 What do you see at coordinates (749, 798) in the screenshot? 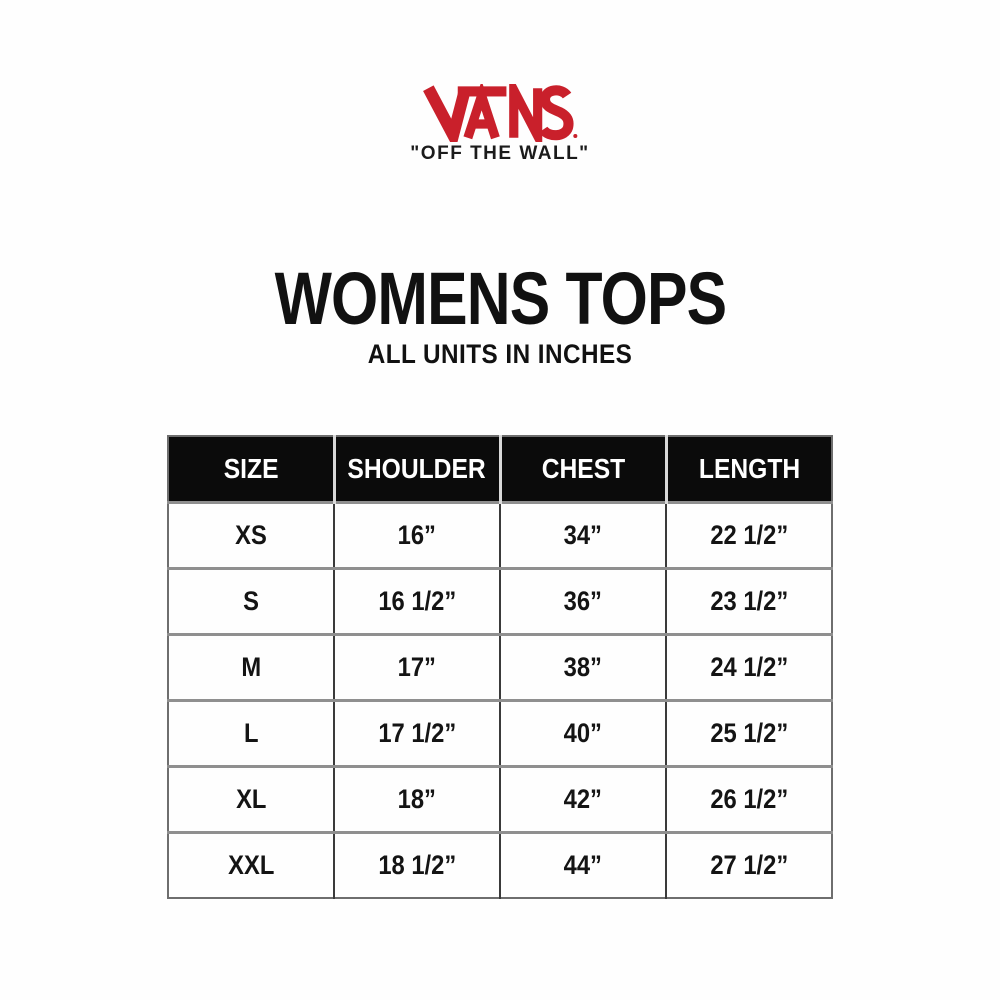
I see `length-cell: 26 1/2”` at bounding box center [749, 798].